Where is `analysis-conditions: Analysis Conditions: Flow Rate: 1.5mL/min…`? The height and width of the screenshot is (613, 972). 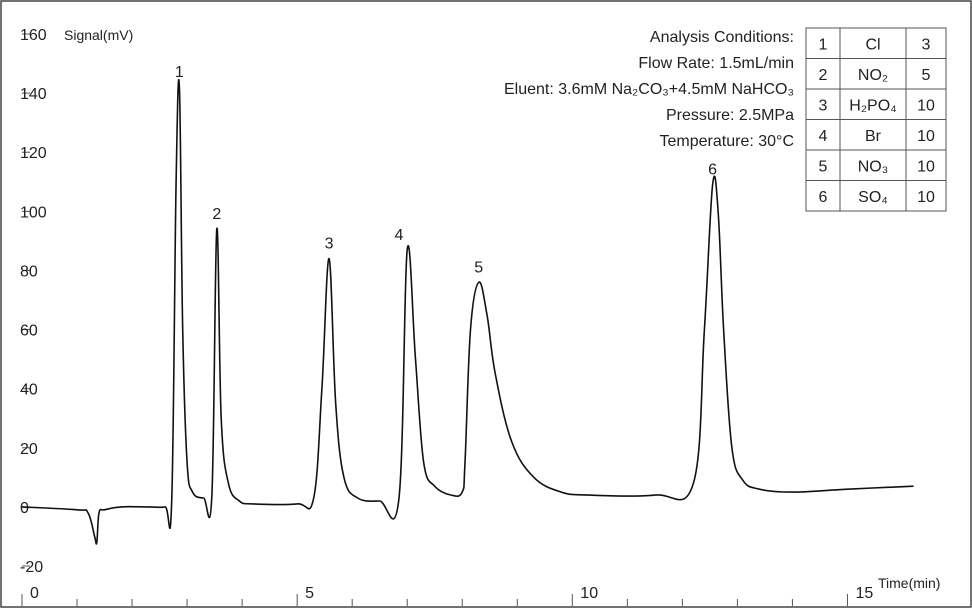 analysis-conditions: Analysis Conditions: Flow Rate: 1.5mL/min… is located at coordinates (649, 89).